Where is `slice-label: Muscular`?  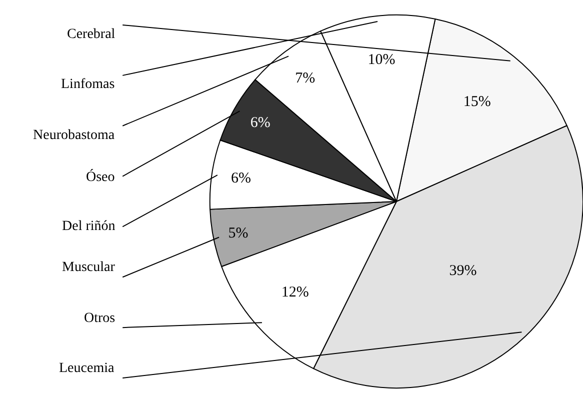
slice-label: Muscular is located at coordinates (89, 267).